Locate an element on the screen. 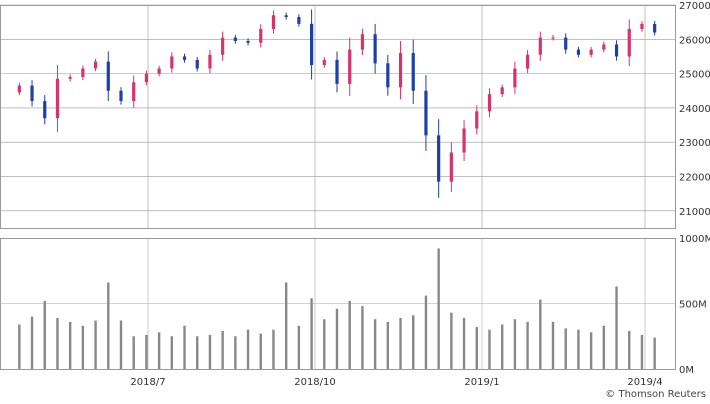 The width and height of the screenshot is (710, 404). volume-tick-label: 500M is located at coordinates (693, 305).